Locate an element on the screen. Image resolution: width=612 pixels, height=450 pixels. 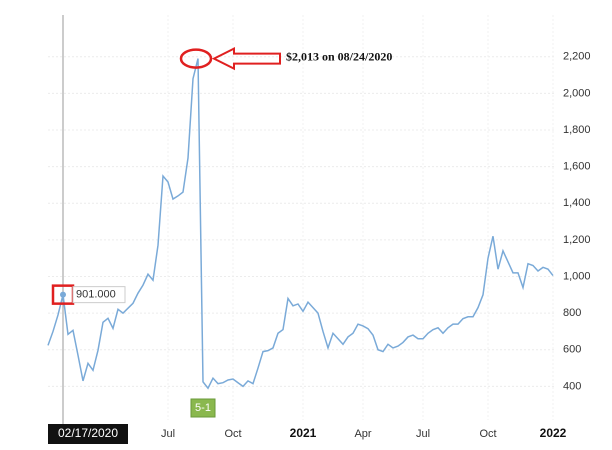
x-tick-label: 2022 is located at coordinates (553, 433).